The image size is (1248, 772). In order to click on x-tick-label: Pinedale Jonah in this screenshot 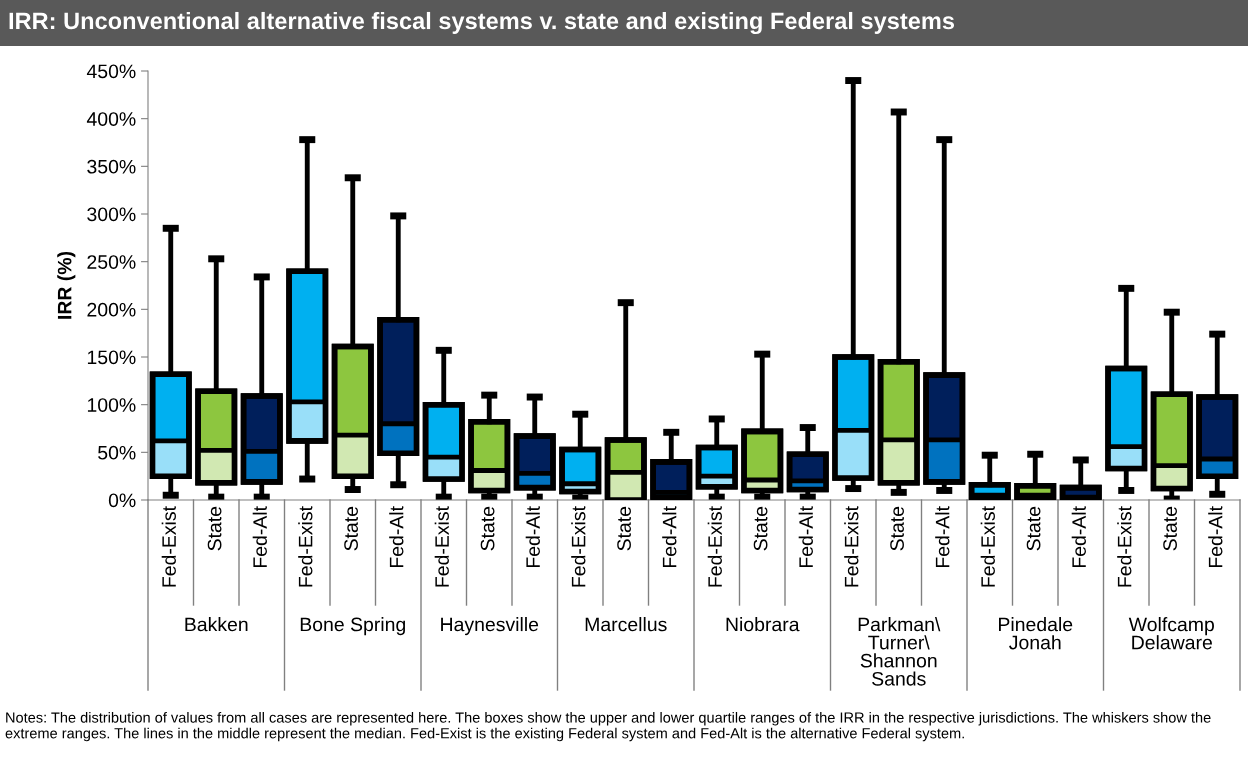, I will do `click(1036, 633)`.